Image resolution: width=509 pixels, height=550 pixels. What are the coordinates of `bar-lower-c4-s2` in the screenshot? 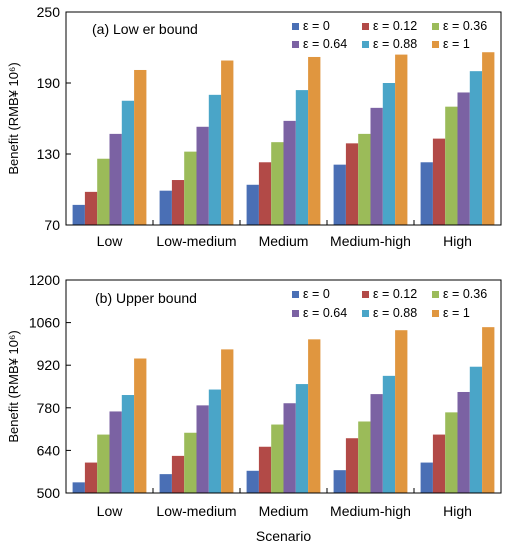 It's located at (451, 165).